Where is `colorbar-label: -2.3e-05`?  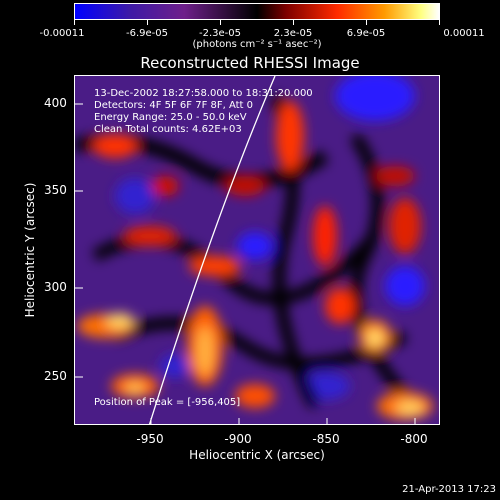 colorbar-label: -2.3e-05 is located at coordinates (220, 33).